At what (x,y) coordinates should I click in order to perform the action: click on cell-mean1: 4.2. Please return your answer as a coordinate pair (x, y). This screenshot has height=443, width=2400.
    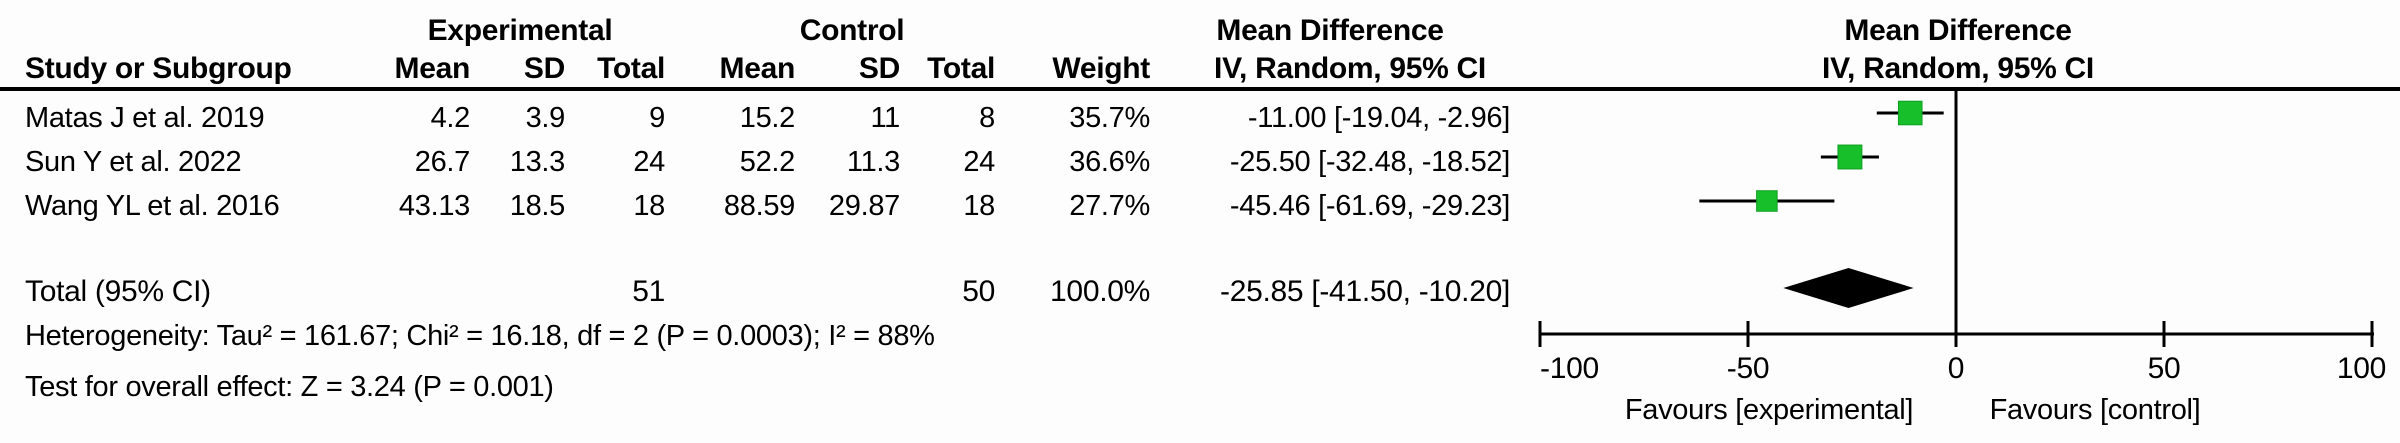
    Looking at the image, I should click on (450, 118).